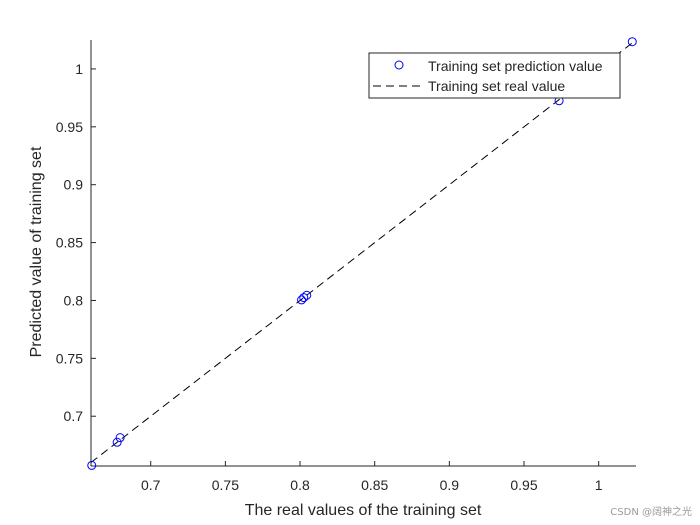 Image resolution: width=700 pixels, height=525 pixels. What do you see at coordinates (79, 69) in the screenshot?
I see `y-tick-label: 1` at bounding box center [79, 69].